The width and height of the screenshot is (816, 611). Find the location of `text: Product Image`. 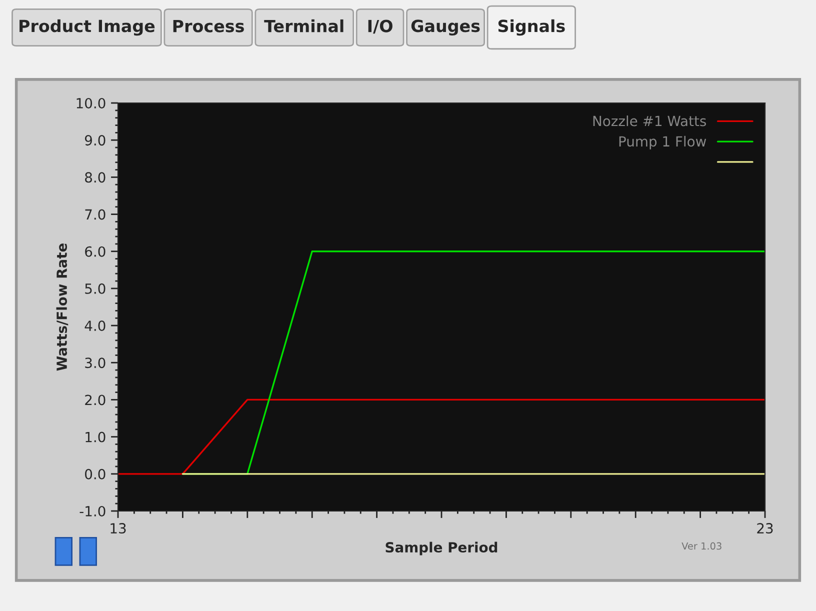

text: Product Image is located at coordinates (87, 27).